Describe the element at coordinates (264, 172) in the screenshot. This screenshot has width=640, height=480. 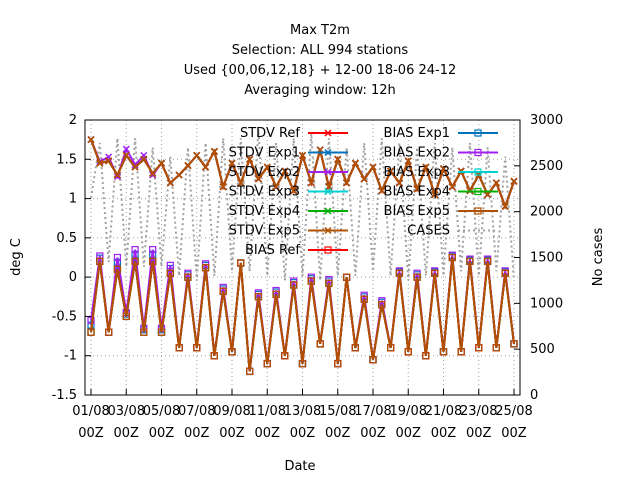
I see `legend-label: STDV Exp2` at that location.